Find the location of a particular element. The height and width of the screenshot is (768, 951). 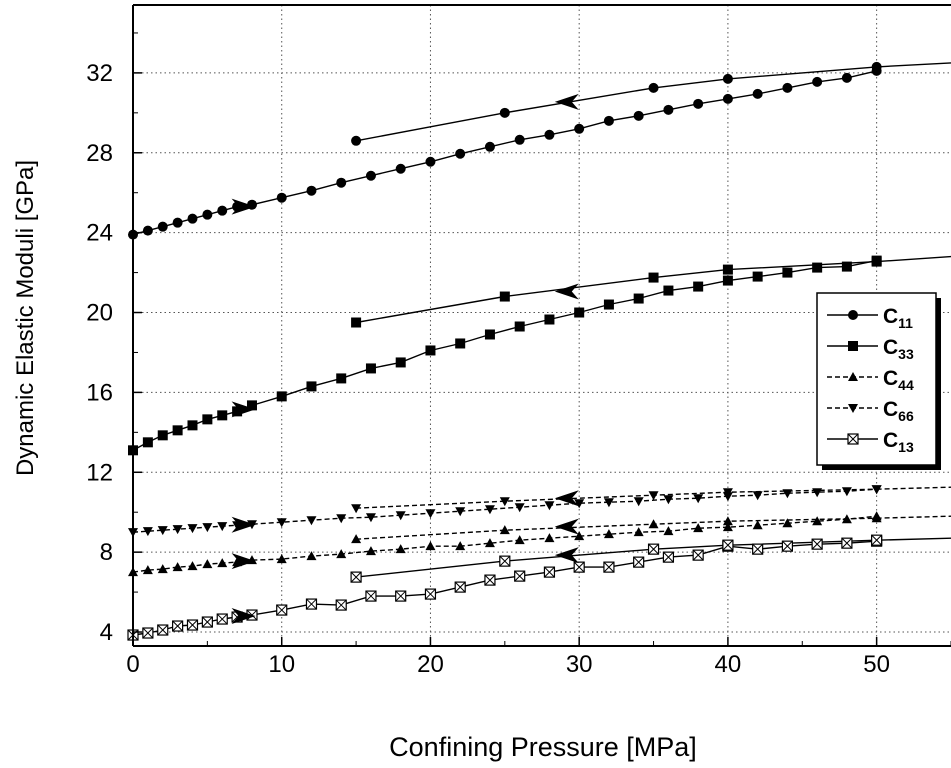

y-tick-label: 12 is located at coordinates (99, 472).